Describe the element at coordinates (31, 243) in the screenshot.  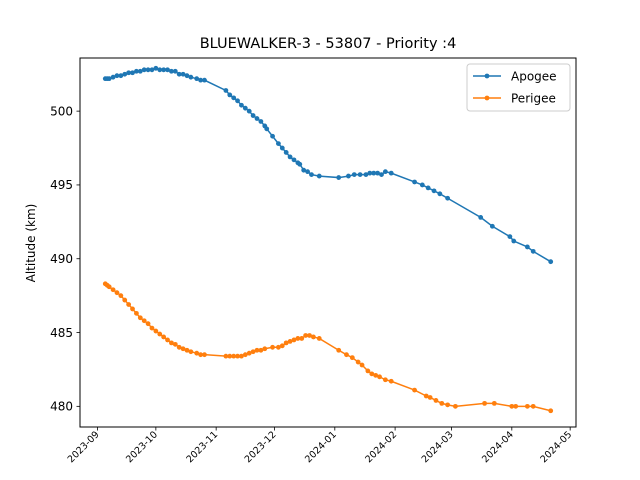
I see `y-axis-label: Altitude (km)` at that location.